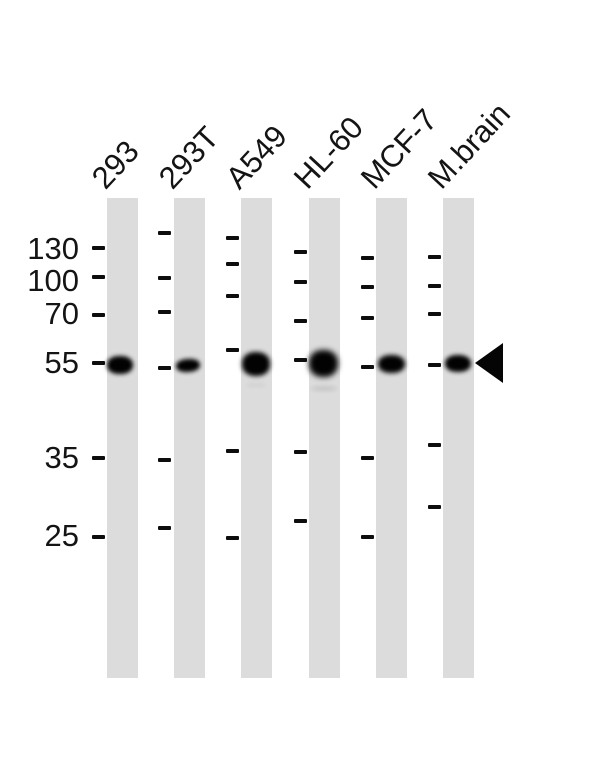 This screenshot has height=784, width=600. I want to click on lane-label: A549, so click(256, 157).